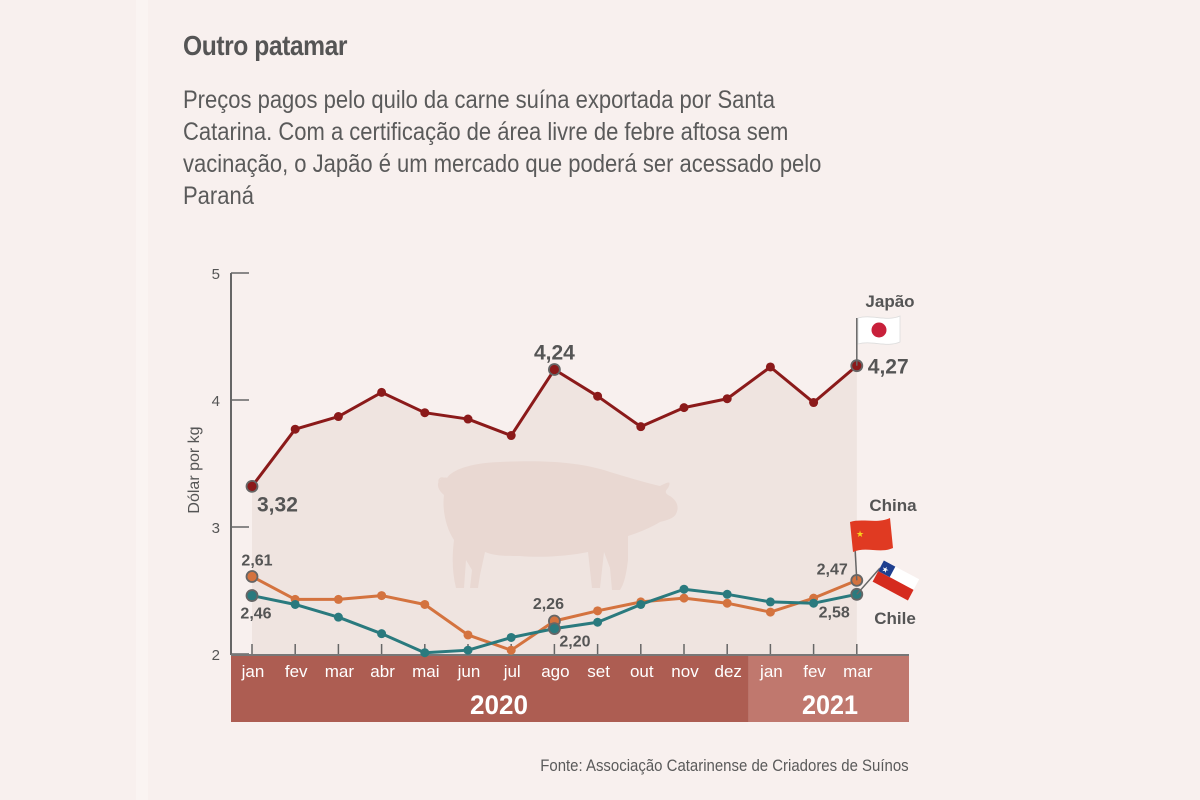 This screenshot has width=1200, height=800. Describe the element at coordinates (469, 671) in the screenshot. I see `month-label: jun` at that location.